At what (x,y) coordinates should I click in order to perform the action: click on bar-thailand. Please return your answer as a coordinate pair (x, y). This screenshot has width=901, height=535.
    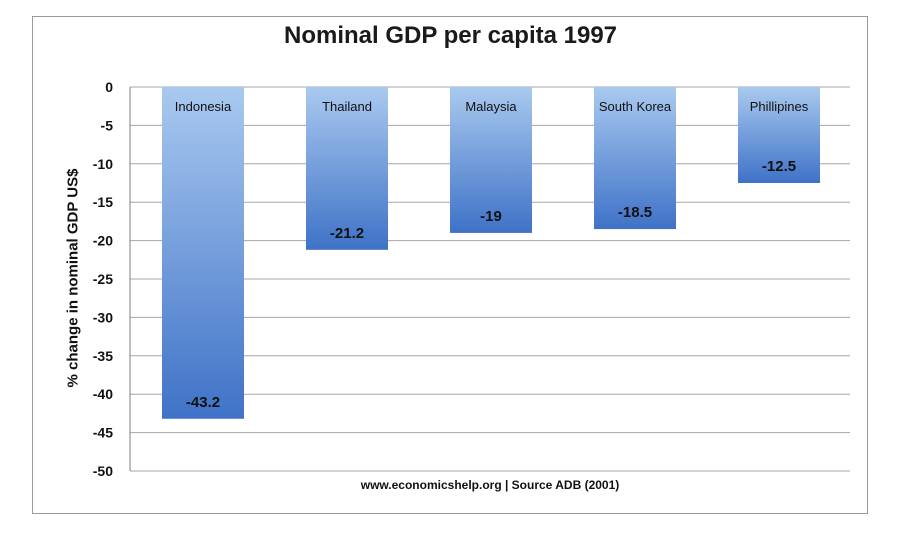
    Looking at the image, I should click on (347, 168).